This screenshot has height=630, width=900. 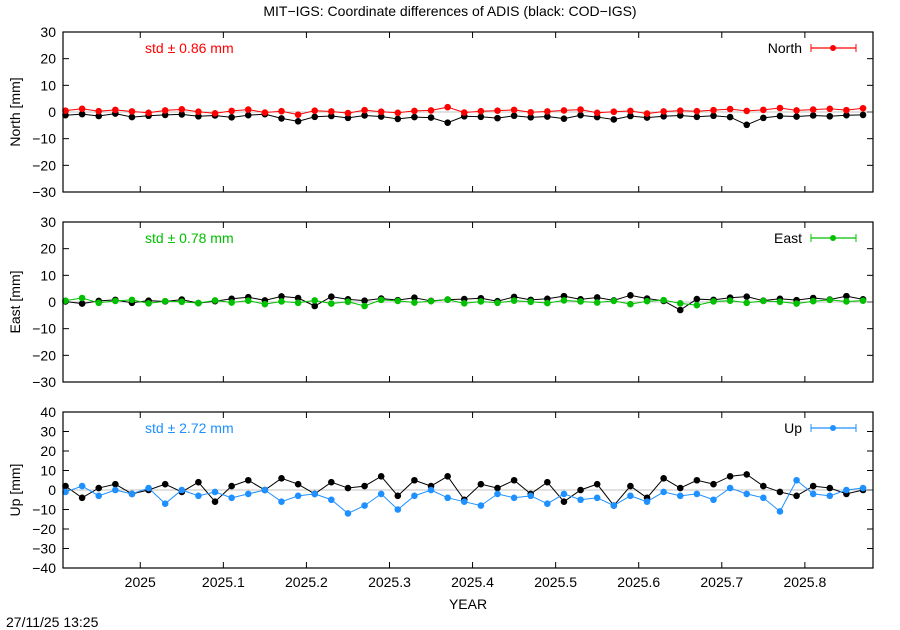 I want to click on legend: North, so click(x=812, y=48).